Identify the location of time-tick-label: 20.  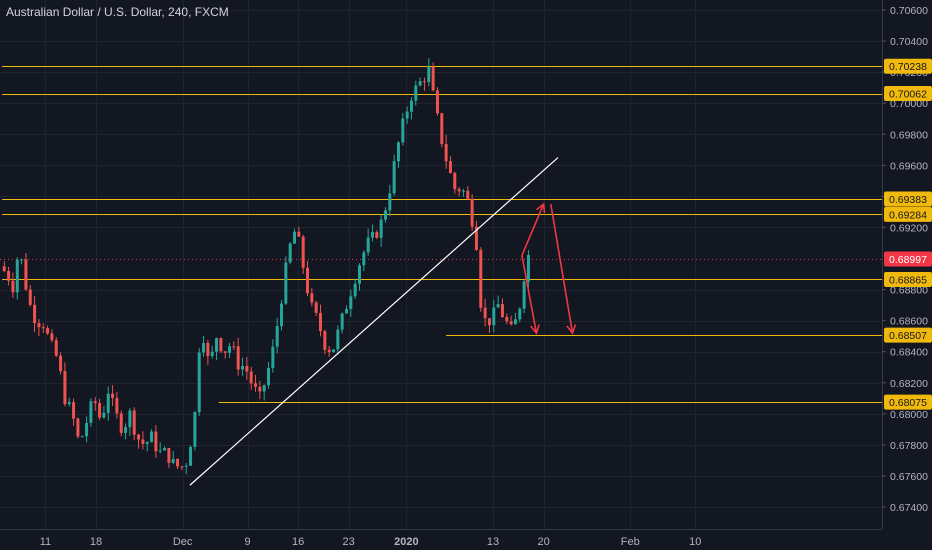
(543, 542).